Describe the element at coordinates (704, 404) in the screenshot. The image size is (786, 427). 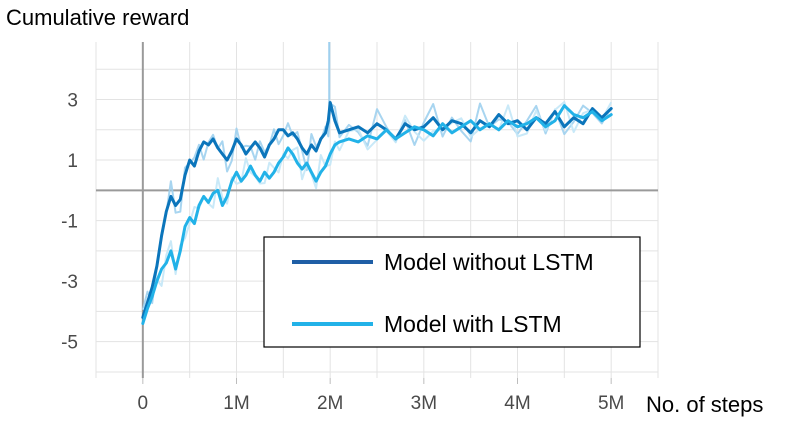
I see `x-axis-title: No. of steps` at that location.